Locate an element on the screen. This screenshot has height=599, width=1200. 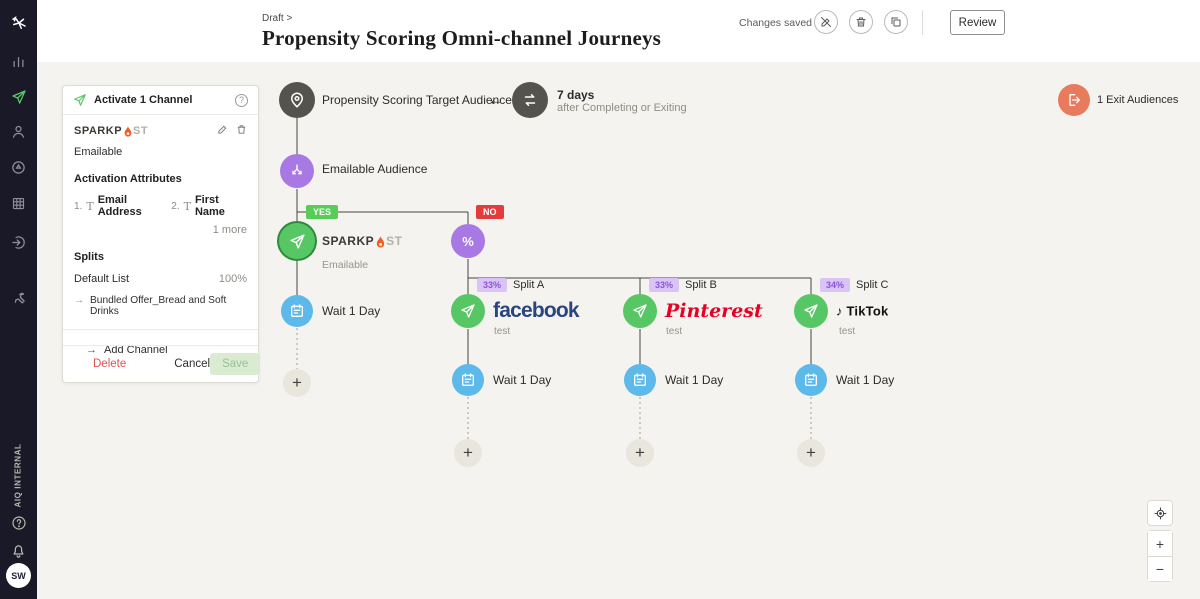
delete-journey-icon is located at coordinates (861, 22).